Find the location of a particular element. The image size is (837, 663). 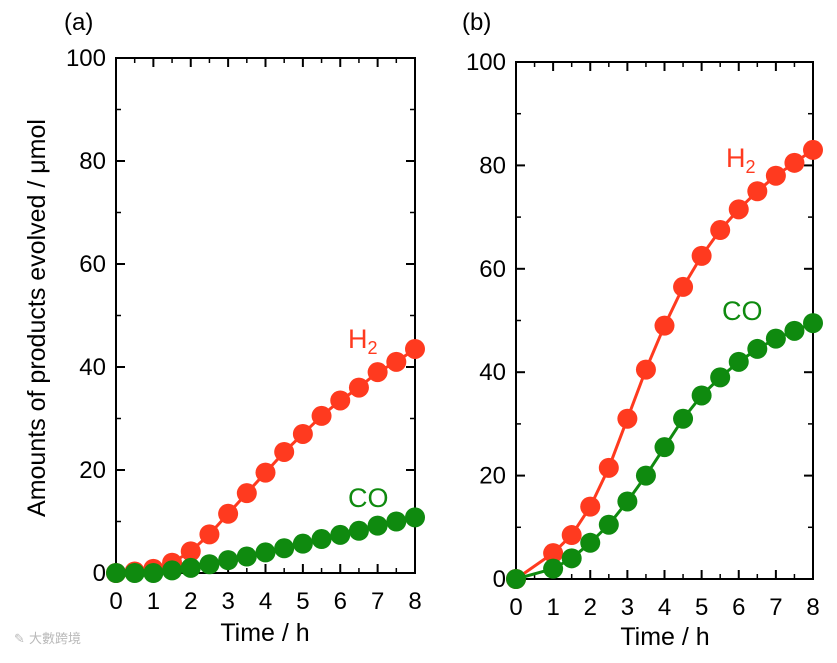

panel-a-co-label: CO is located at coordinates (368, 498).